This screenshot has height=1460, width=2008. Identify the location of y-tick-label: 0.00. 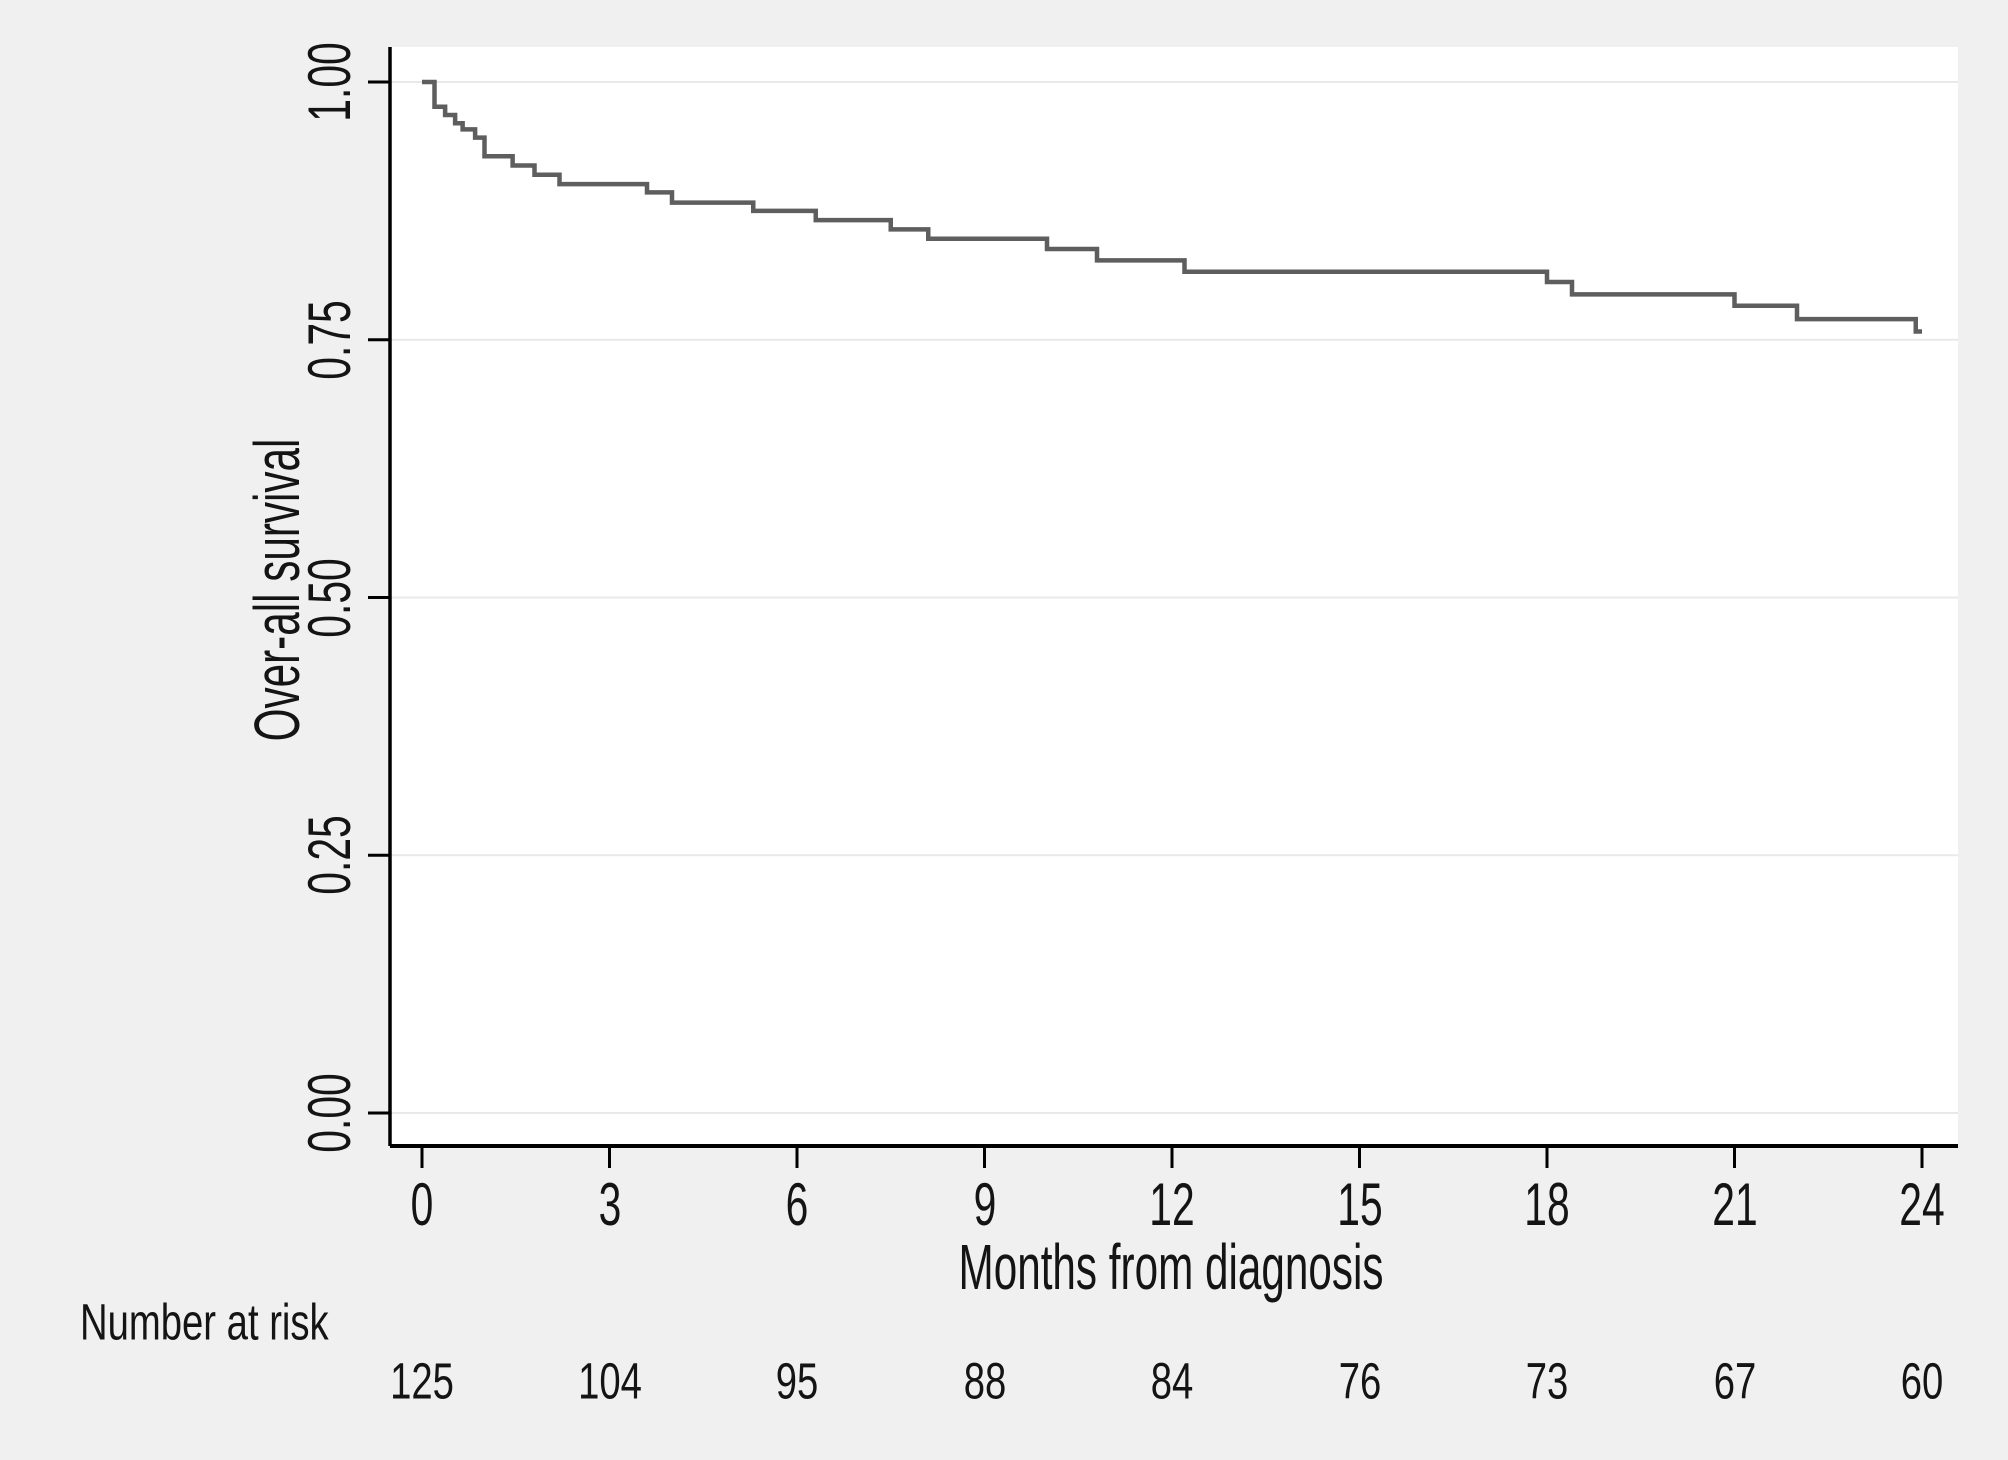
(329, 1113).